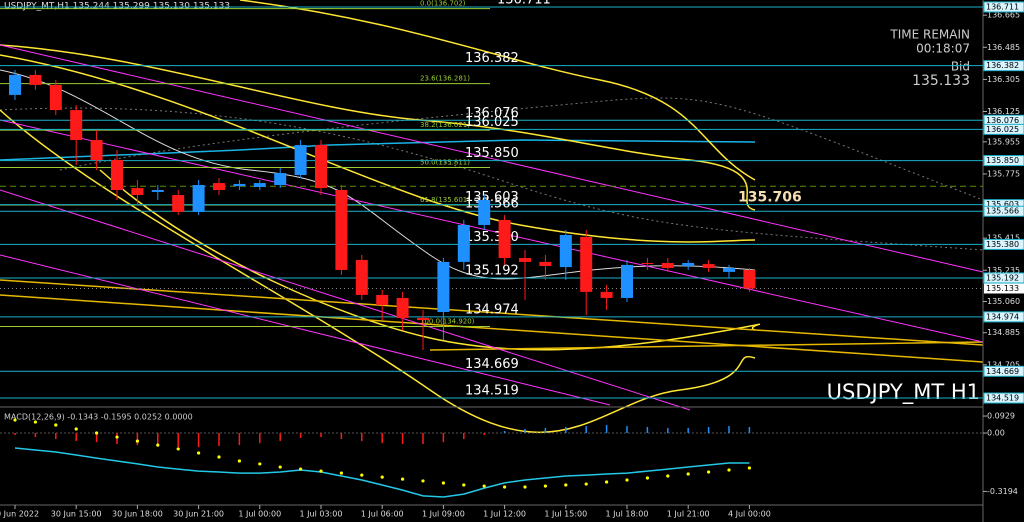  What do you see at coordinates (445, 200) in the screenshot?
I see `fib-label: 61.8(135.601)` at bounding box center [445, 200].